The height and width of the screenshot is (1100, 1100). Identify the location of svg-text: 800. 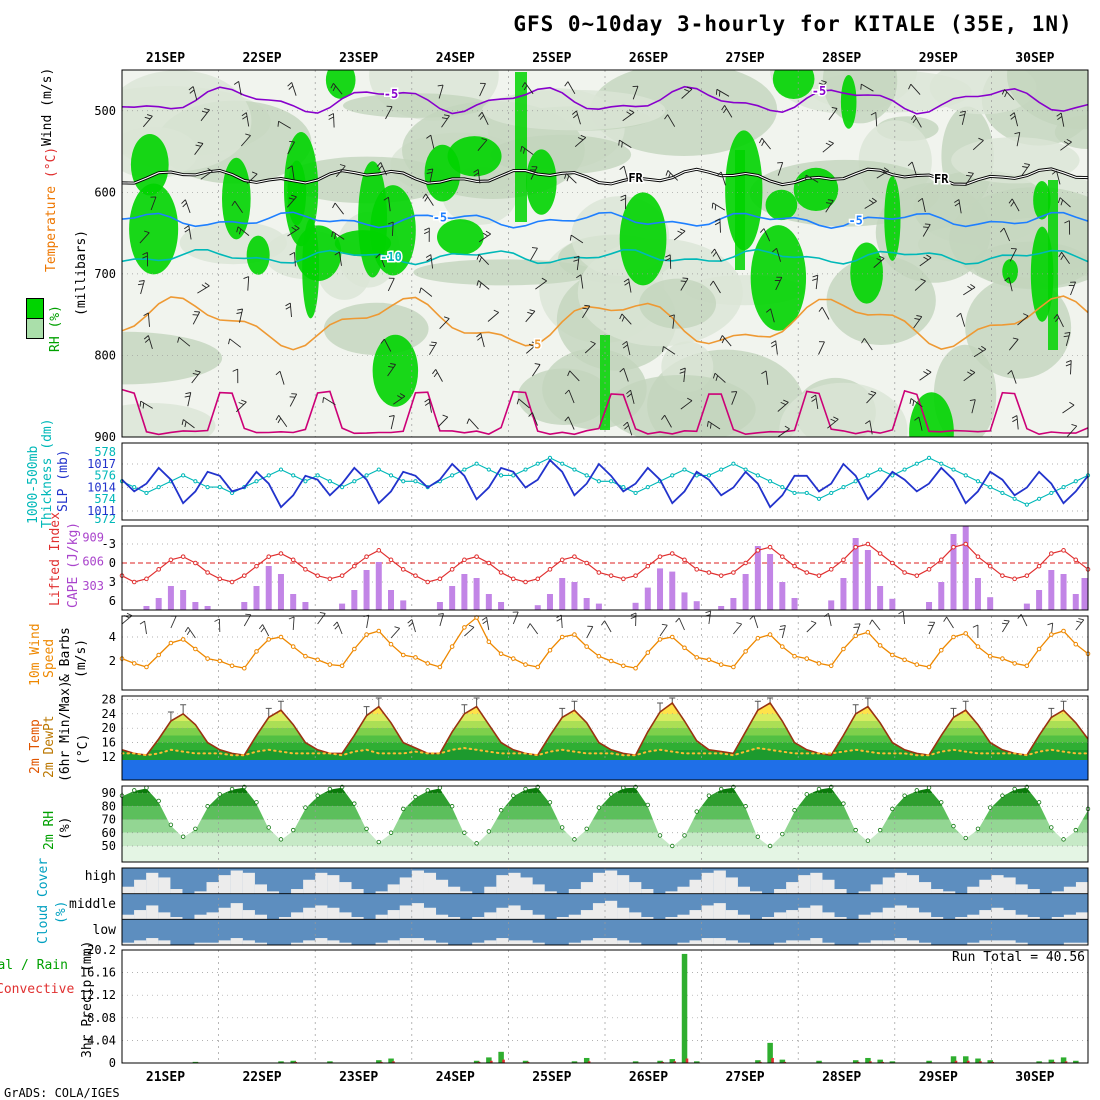
(105, 355).